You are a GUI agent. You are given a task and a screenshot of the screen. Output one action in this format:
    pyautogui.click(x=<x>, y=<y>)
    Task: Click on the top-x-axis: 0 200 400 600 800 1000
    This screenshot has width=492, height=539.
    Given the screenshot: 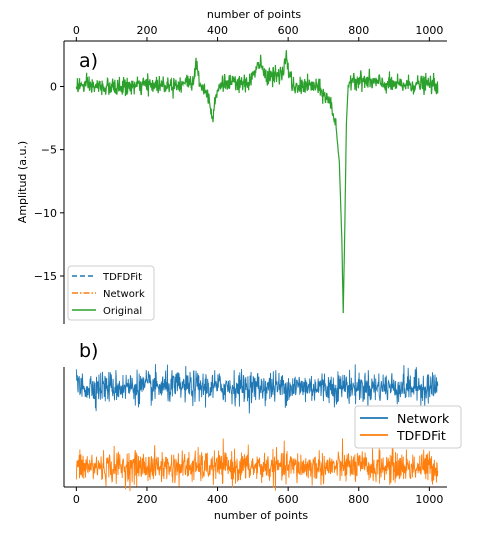 What is the action you would take?
    pyautogui.click(x=258, y=32)
    